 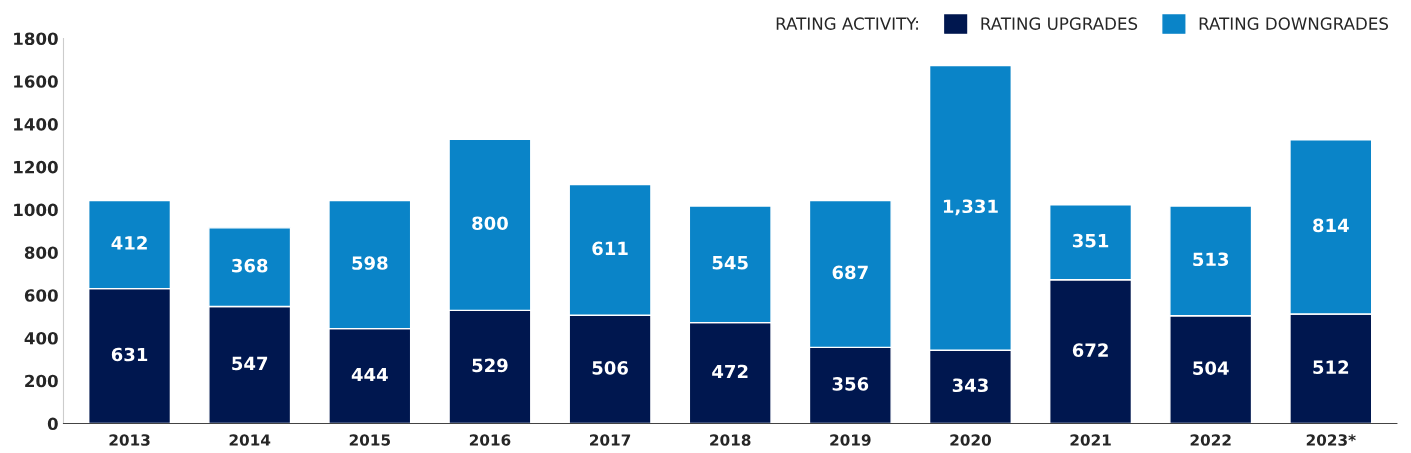 I want to click on data-label: 547, so click(x=250, y=363).